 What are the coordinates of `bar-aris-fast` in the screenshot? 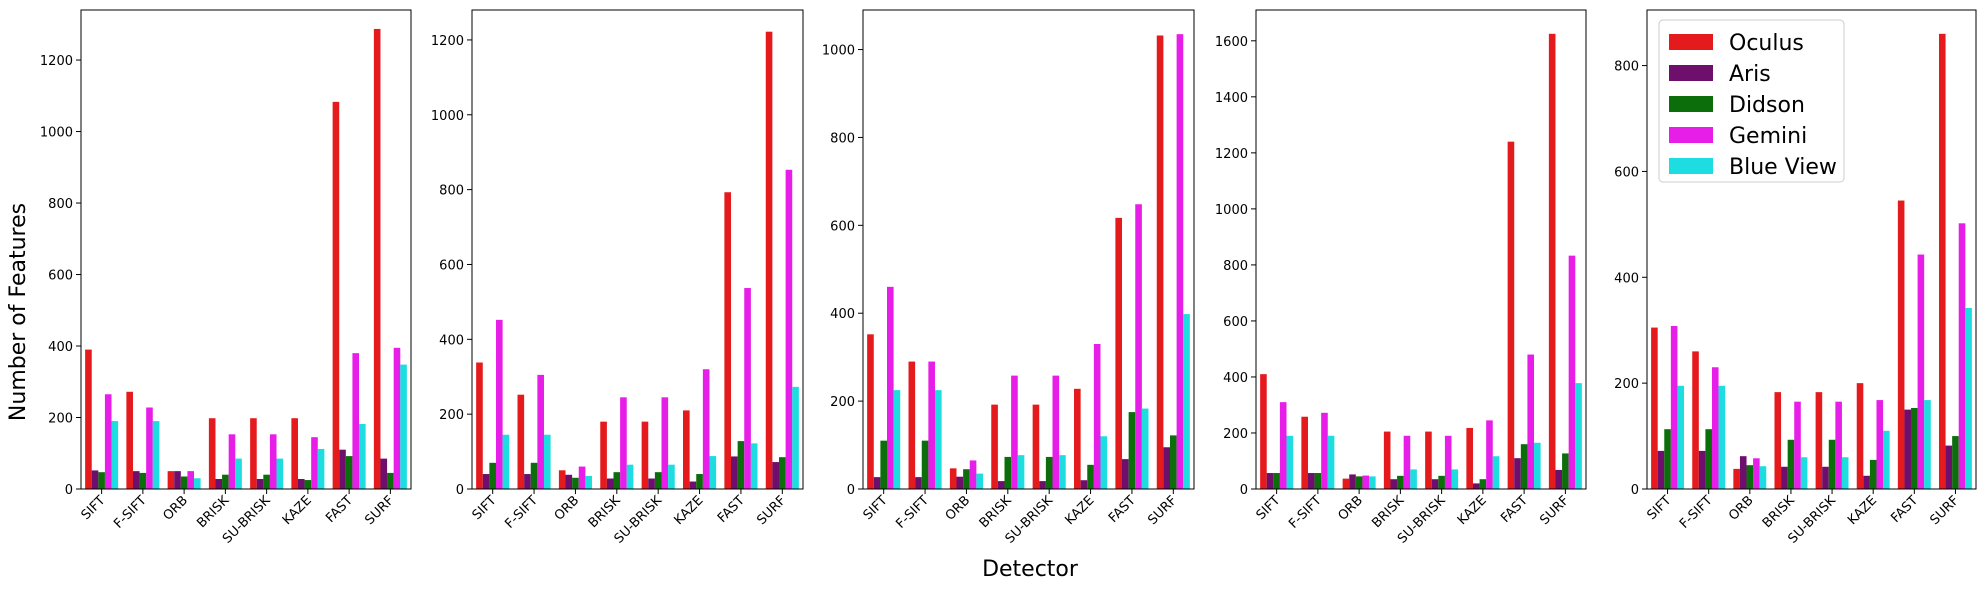 It's located at (1125, 474).